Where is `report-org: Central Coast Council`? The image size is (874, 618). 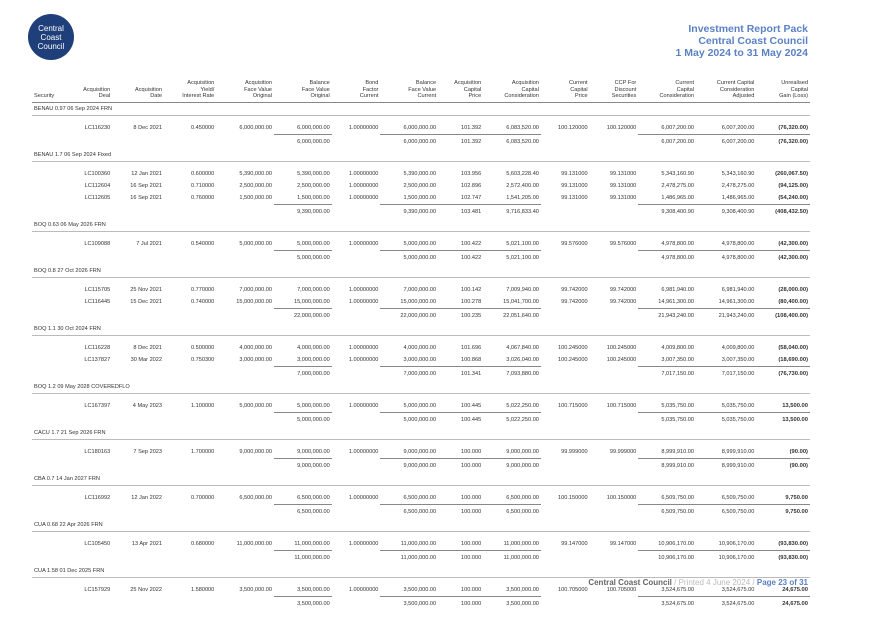 report-org: Central Coast Council is located at coordinates (753, 41).